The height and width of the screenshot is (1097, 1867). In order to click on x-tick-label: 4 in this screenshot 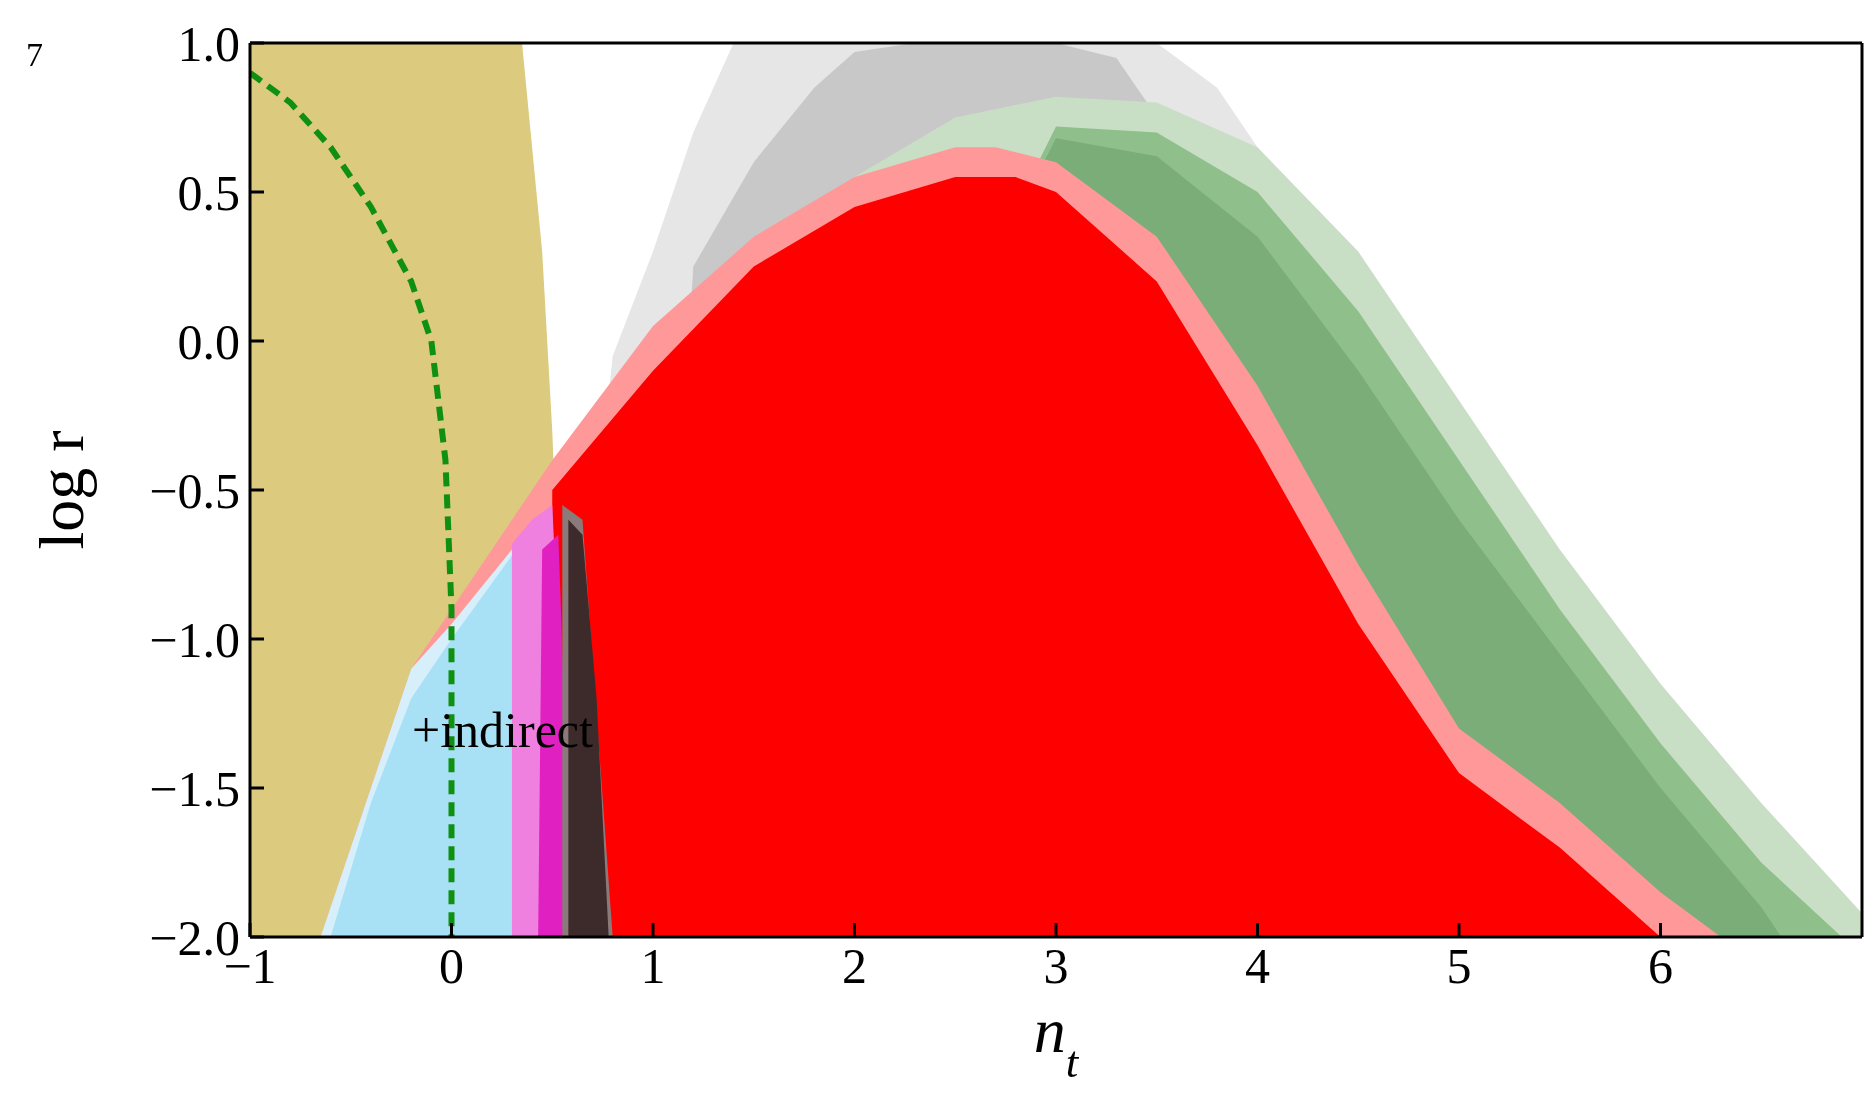, I will do `click(1257, 965)`.